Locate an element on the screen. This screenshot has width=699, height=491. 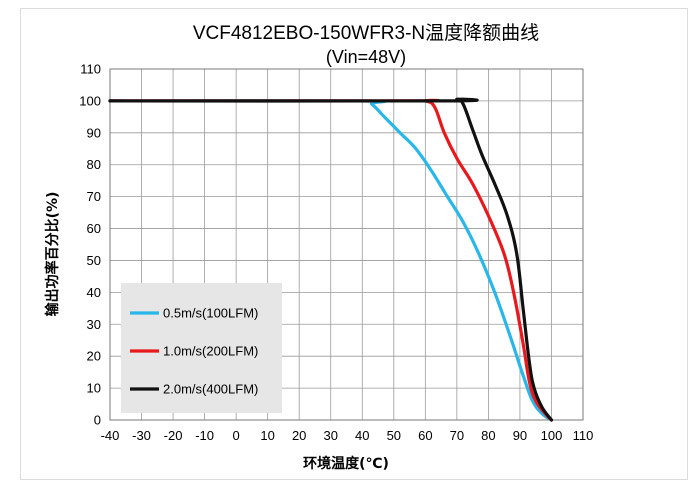
y-tick-label: 30 is located at coordinates (94, 324).